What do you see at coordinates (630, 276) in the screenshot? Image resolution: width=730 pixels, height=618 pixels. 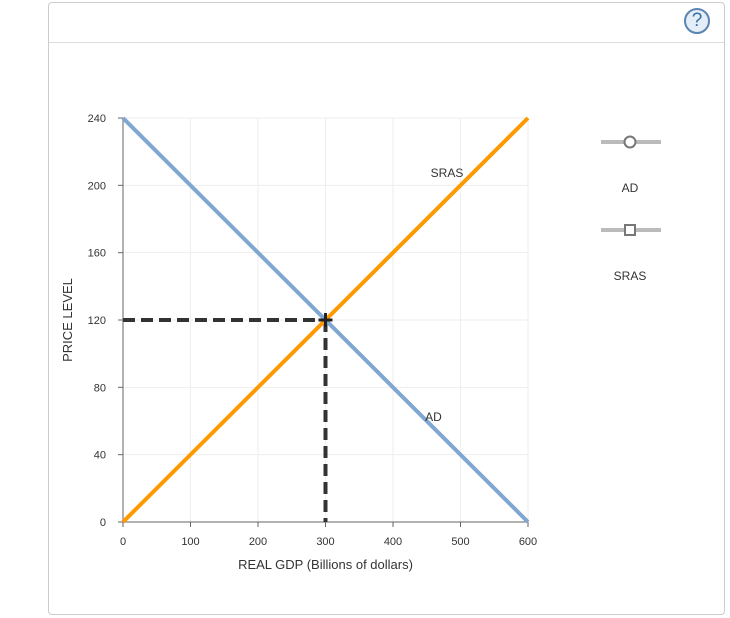 I see `legend-label-sras: SRAS` at bounding box center [630, 276].